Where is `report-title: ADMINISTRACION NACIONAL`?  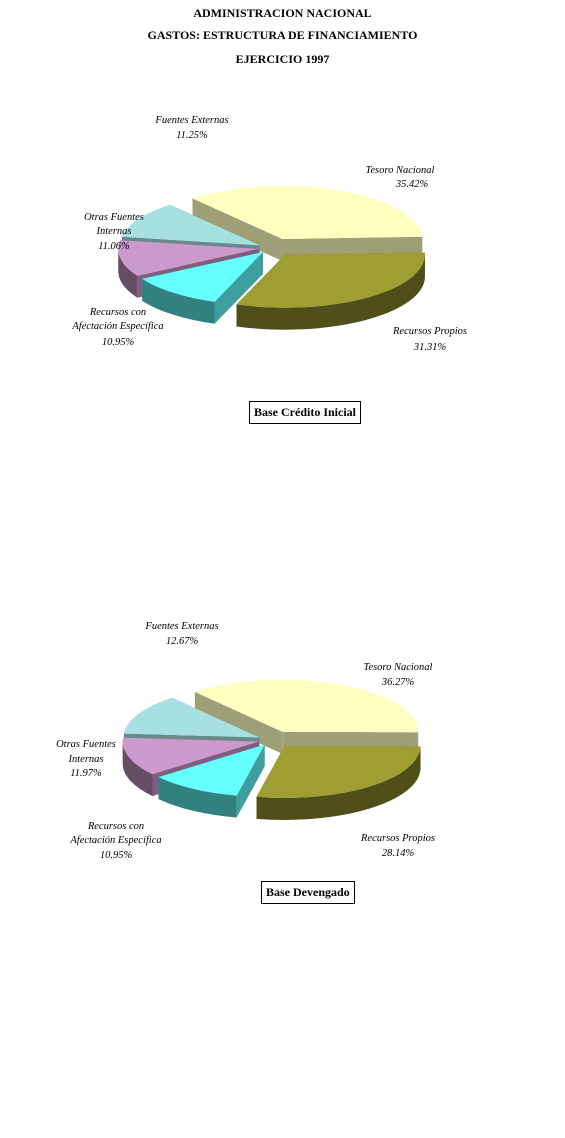
report-title: ADMINISTRACION NACIONAL is located at coordinates (282, 13).